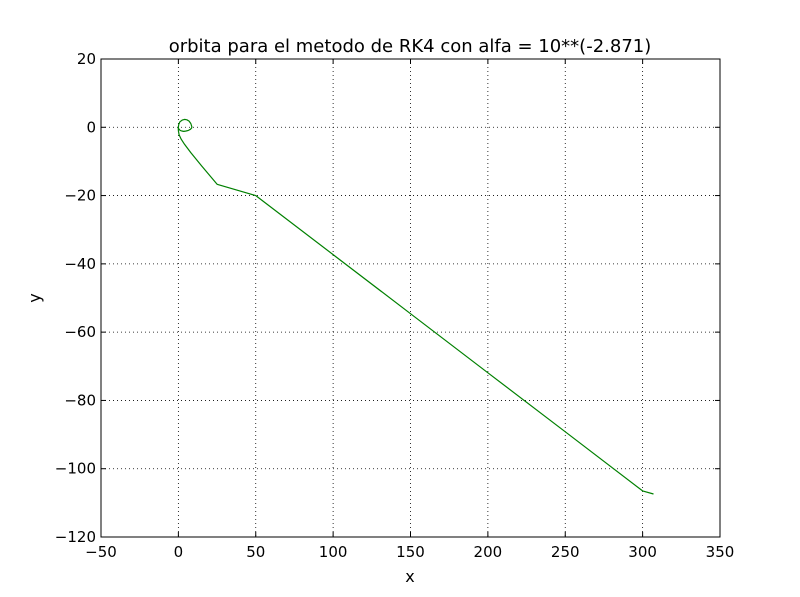 The width and height of the screenshot is (800, 597). I want to click on x-tick-label: 100, so click(333, 552).